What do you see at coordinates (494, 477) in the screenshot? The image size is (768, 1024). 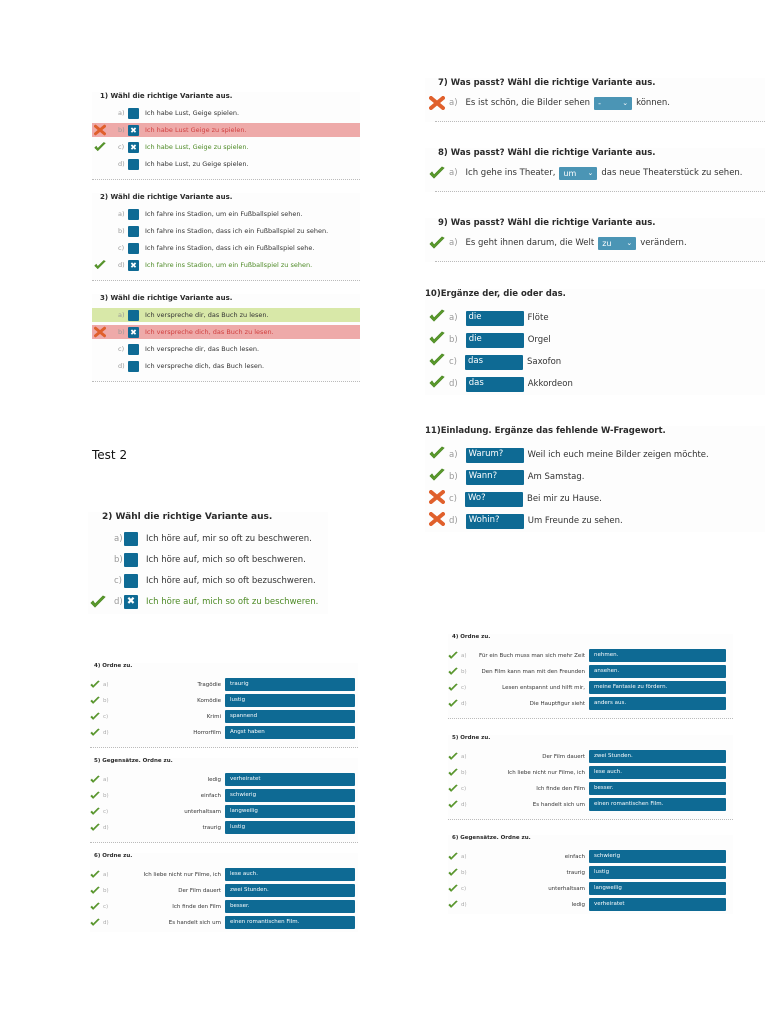 I see `answer-input: Wann?` at bounding box center [494, 477].